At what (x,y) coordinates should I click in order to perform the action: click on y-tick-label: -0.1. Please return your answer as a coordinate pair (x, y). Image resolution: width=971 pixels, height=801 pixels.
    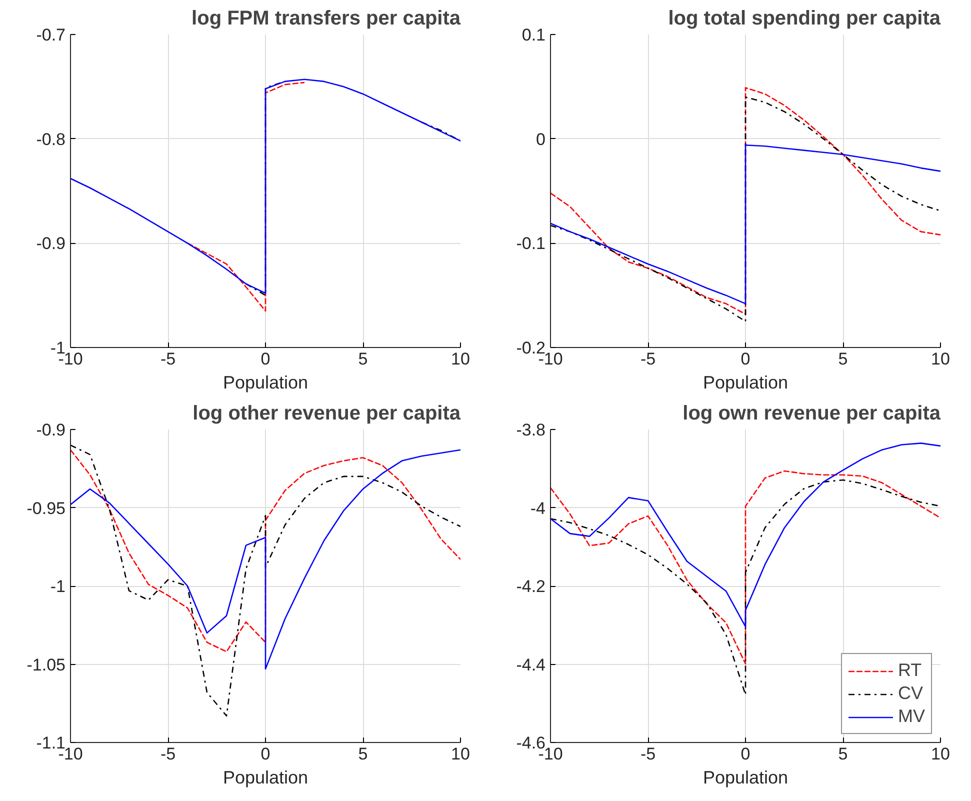
    Looking at the image, I should click on (531, 244).